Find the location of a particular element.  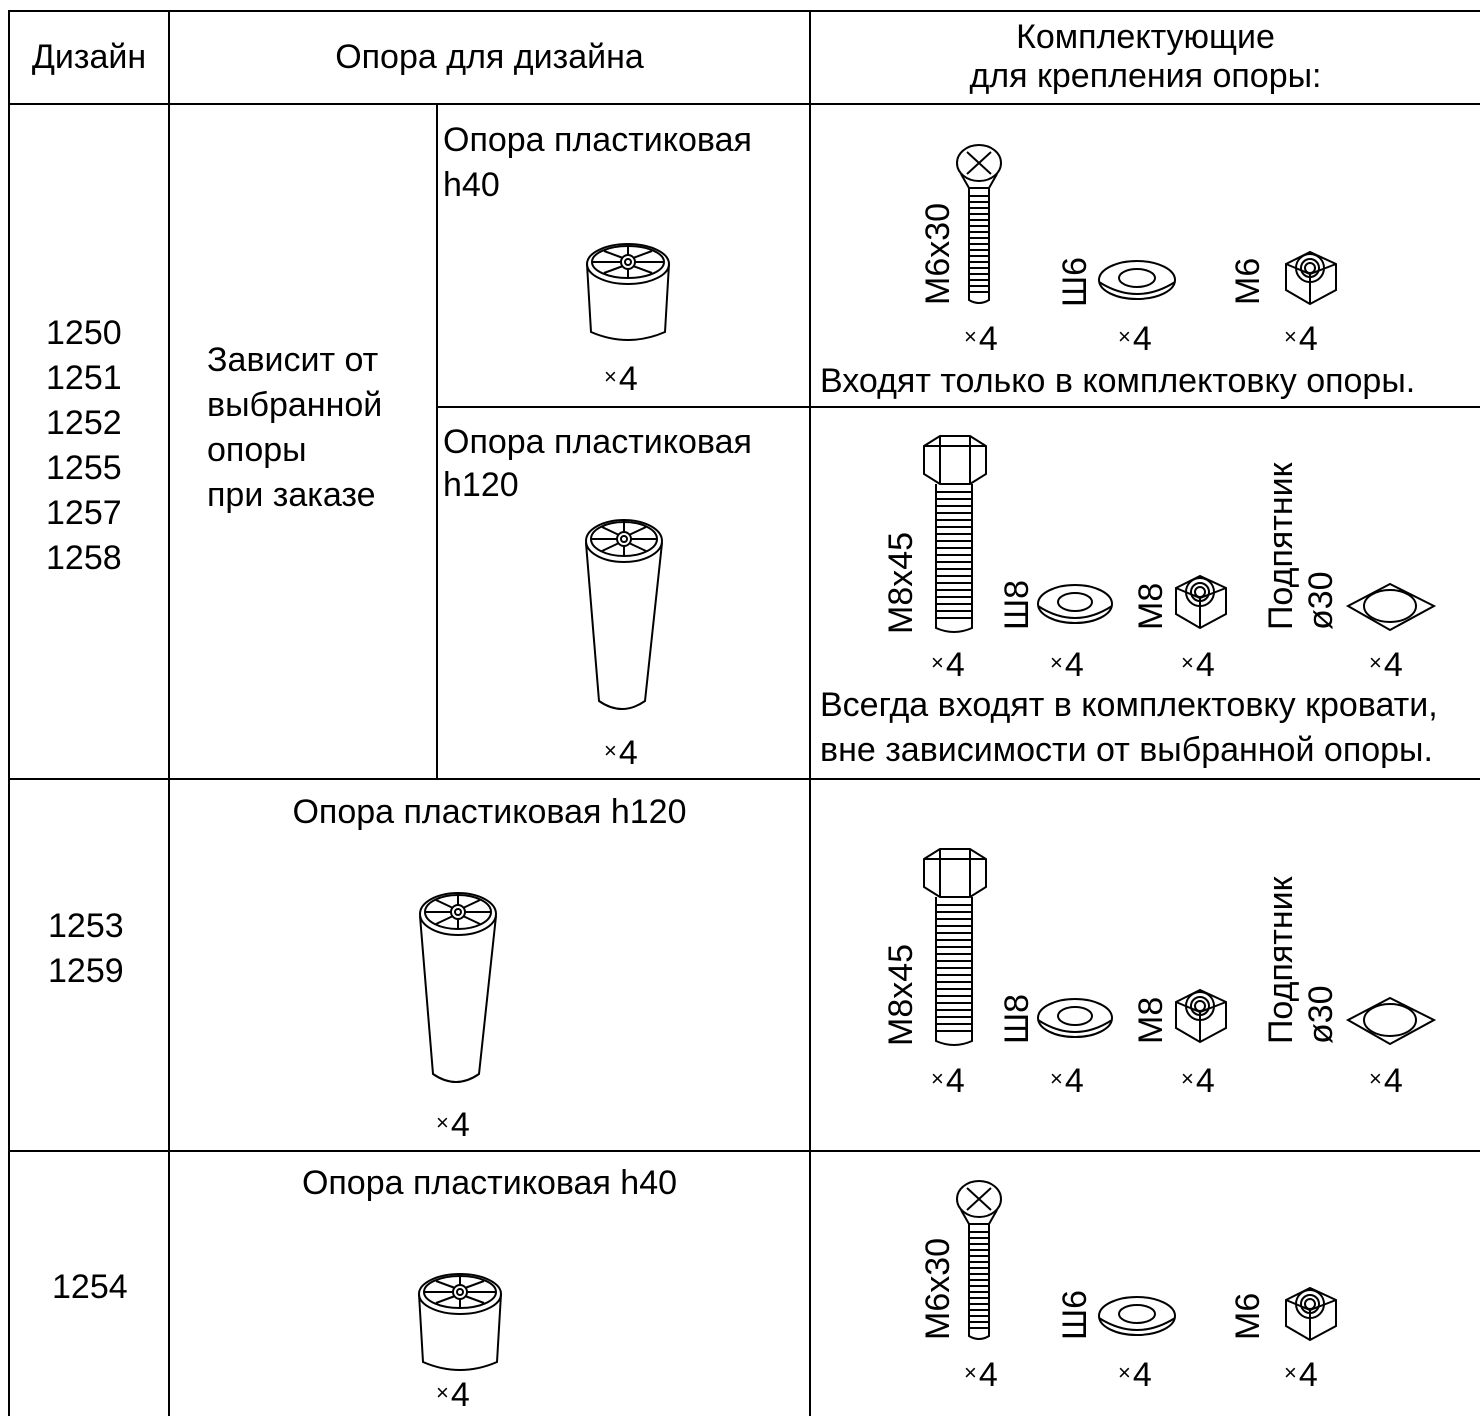

support-title: Опора пластиковая h120 is located at coordinates (489, 812).